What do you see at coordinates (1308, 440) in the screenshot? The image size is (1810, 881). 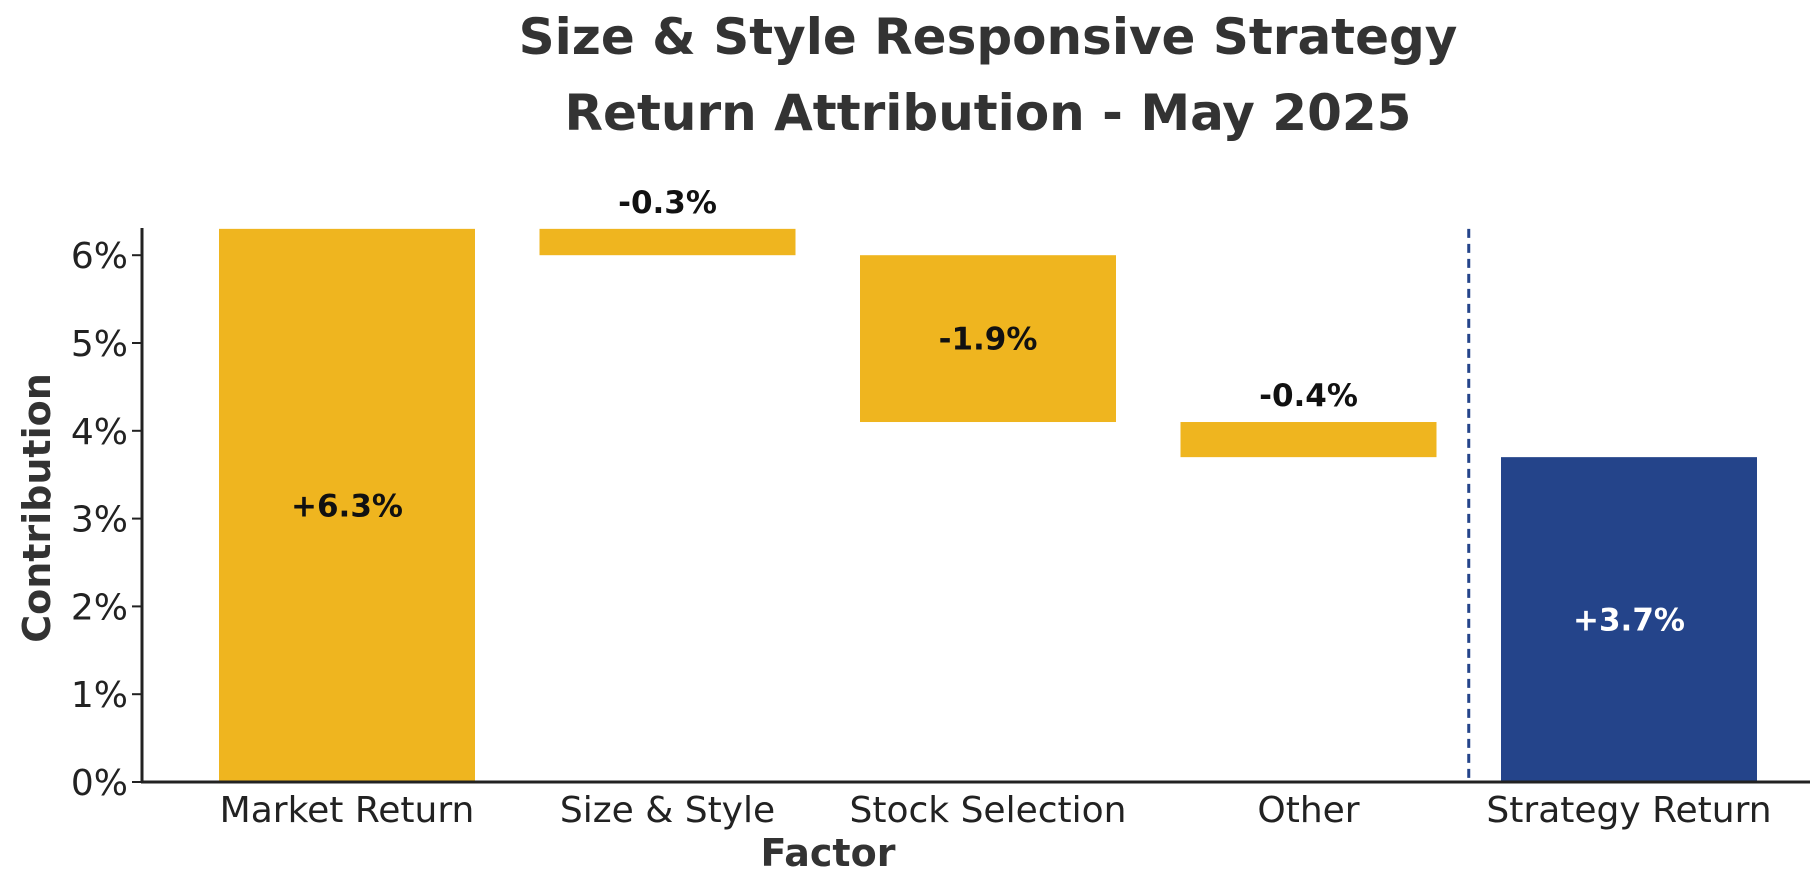 I see `bar-other` at bounding box center [1308, 440].